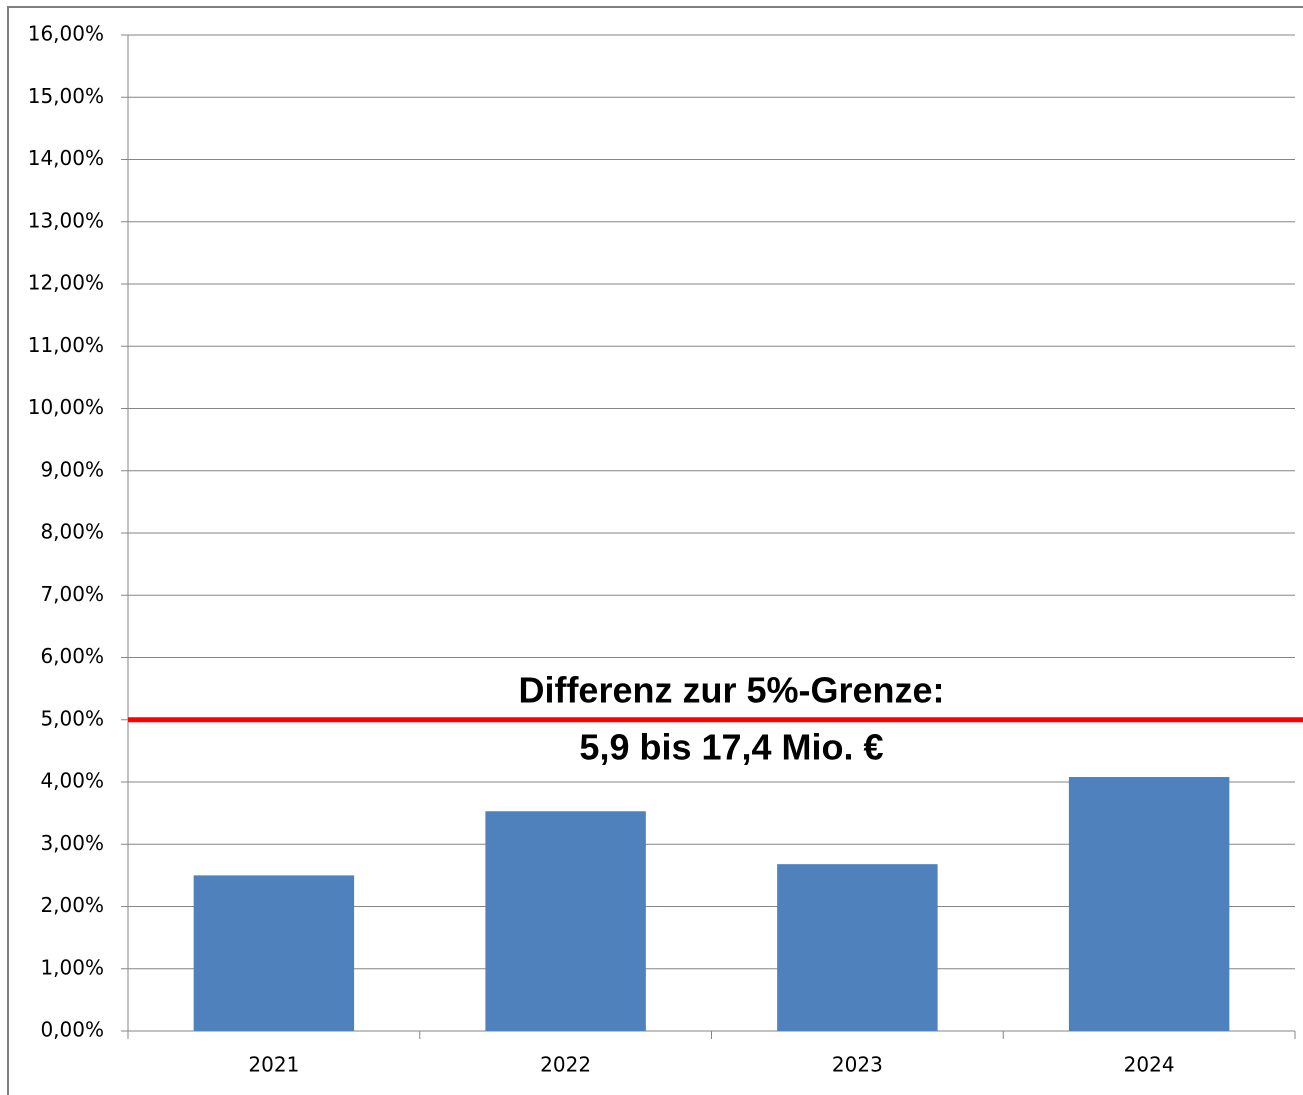 The image size is (1303, 1095). Describe the element at coordinates (731, 689) in the screenshot. I see `annotation: Differenz zur 5%-Grenze:` at that location.